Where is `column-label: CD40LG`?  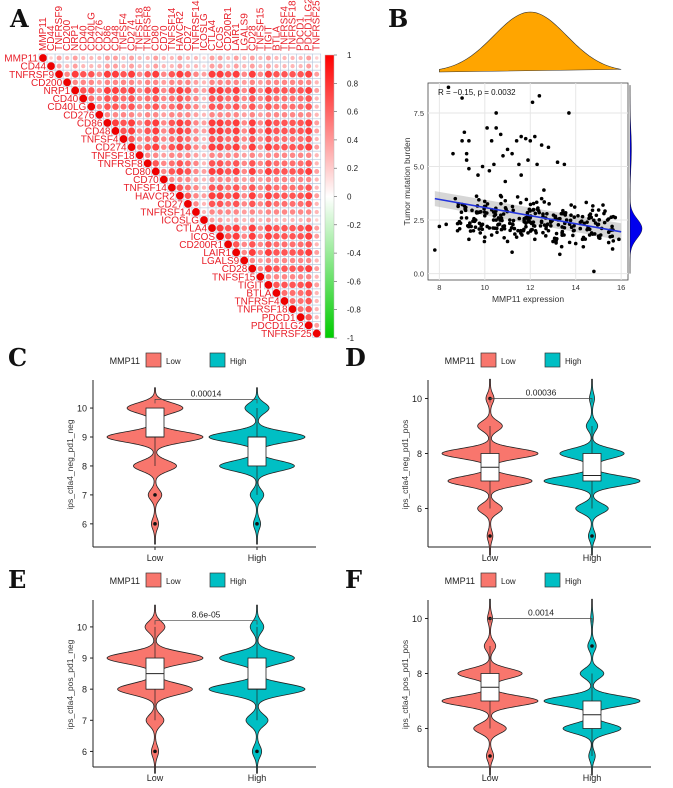 column-label: CD40LG is located at coordinates (91, 31).